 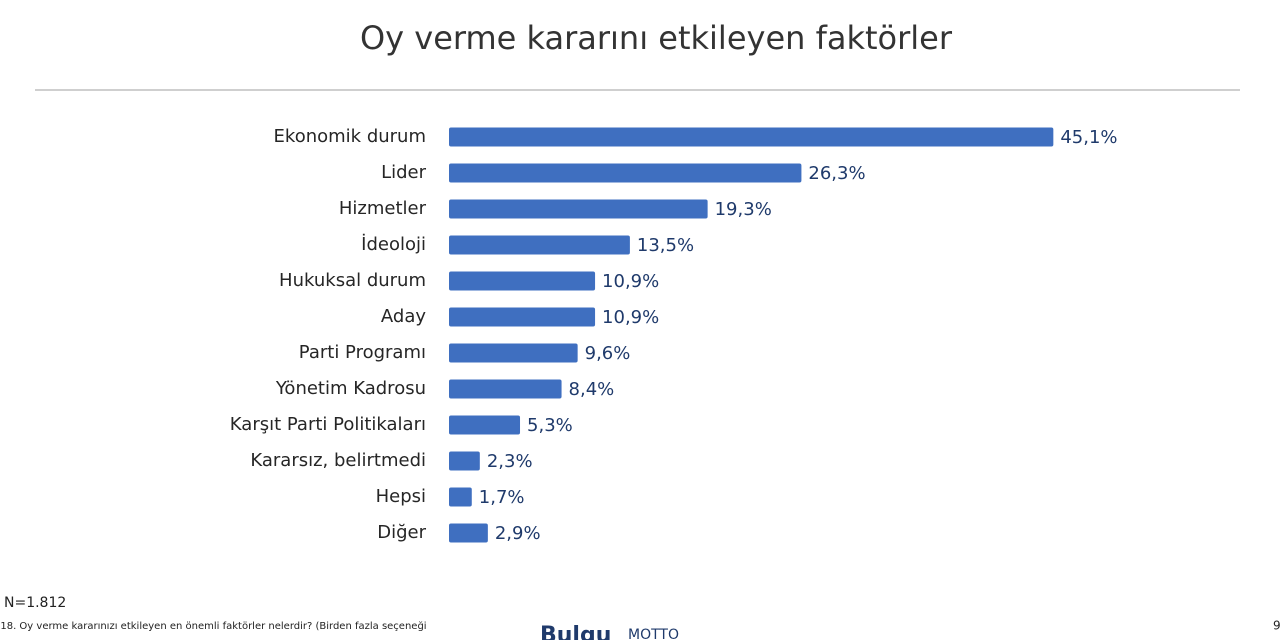 What do you see at coordinates (350, 136) in the screenshot?
I see `category-label: Ekonomik durum` at bounding box center [350, 136].